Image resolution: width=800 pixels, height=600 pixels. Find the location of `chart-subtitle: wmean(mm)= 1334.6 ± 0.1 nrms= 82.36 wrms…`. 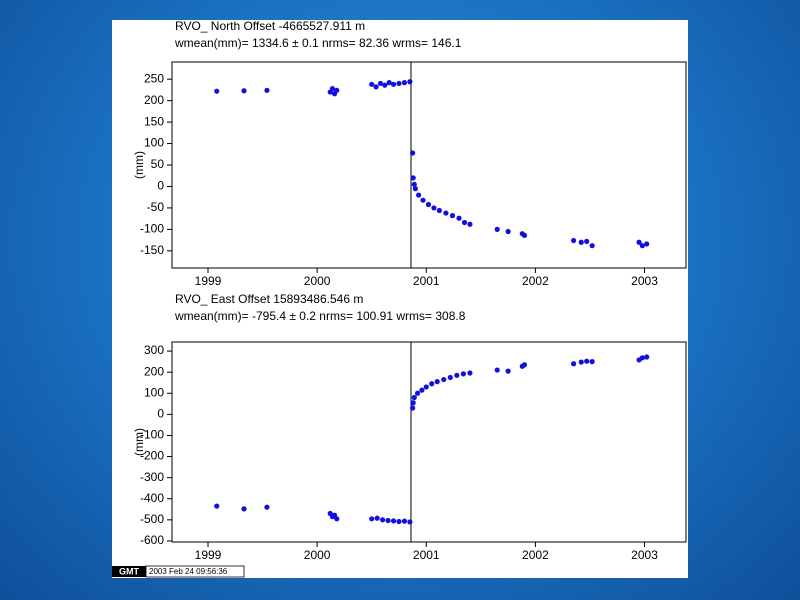

chart-subtitle: wmean(mm)= 1334.6 ± 0.1 nrms= 82.36 wrms… is located at coordinates (318, 43).